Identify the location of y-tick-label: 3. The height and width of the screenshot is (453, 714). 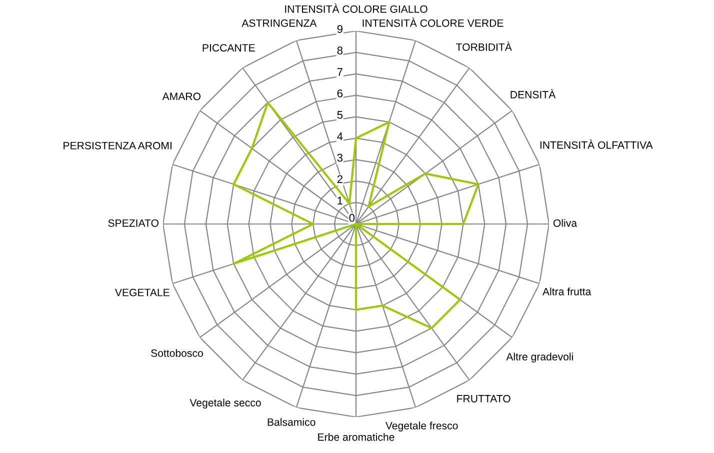
(340, 158).